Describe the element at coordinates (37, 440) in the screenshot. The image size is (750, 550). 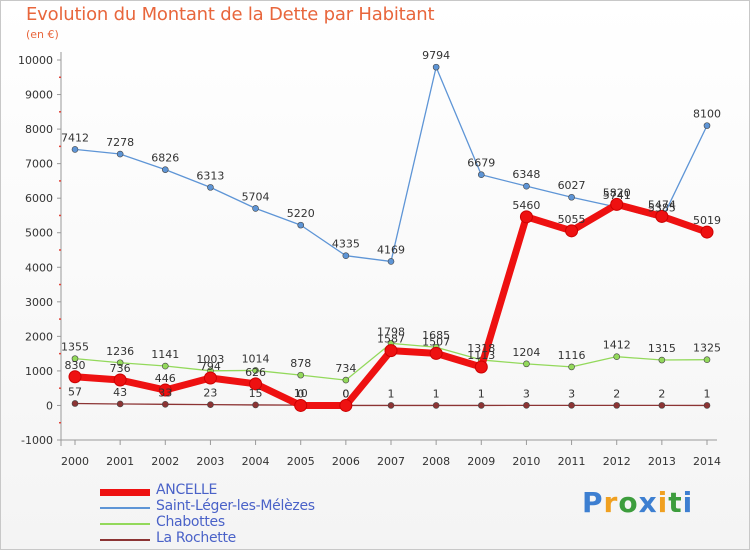
I see `y-tick-label: -1000` at that location.